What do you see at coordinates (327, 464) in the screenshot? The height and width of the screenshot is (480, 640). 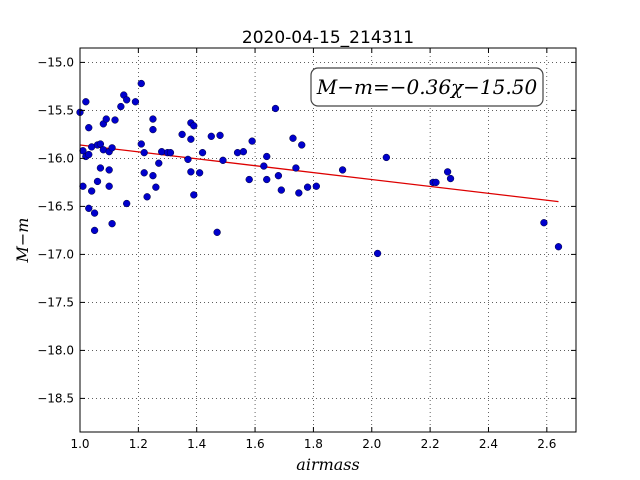 I see `x-axis-label: airmass` at bounding box center [327, 464].